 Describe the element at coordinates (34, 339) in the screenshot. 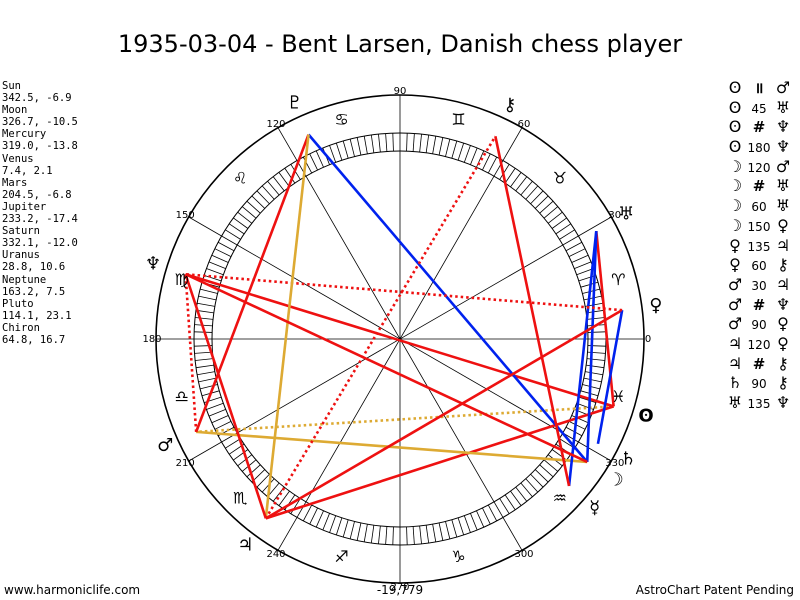

I see `planet-values-chiron: 64.8, 16.7` at that location.